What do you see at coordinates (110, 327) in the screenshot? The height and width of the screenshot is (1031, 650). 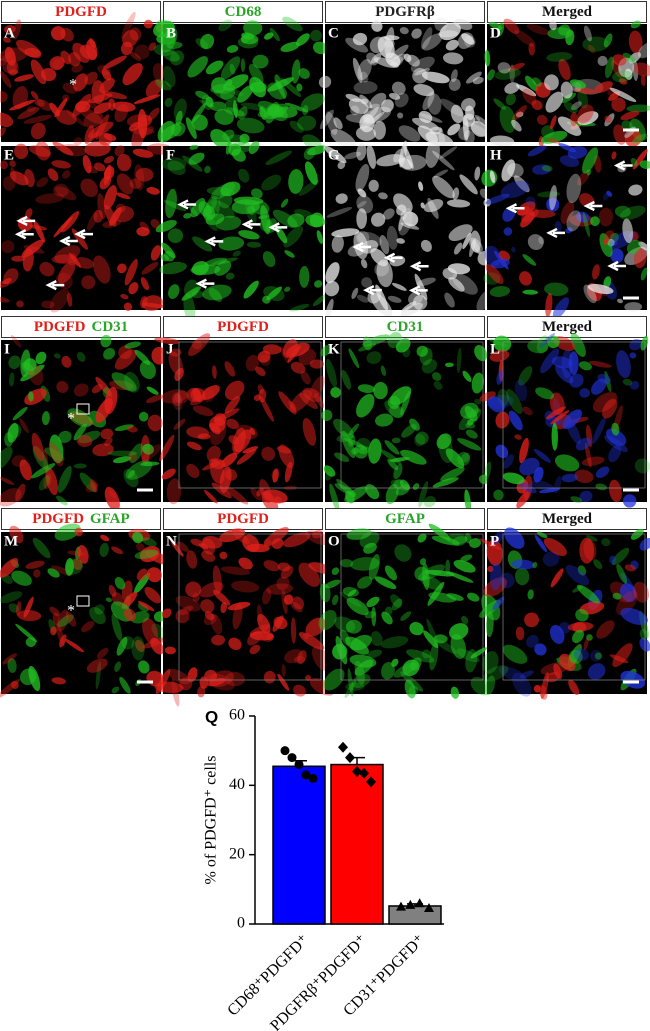 I see `header-word: CD31` at bounding box center [110, 327].